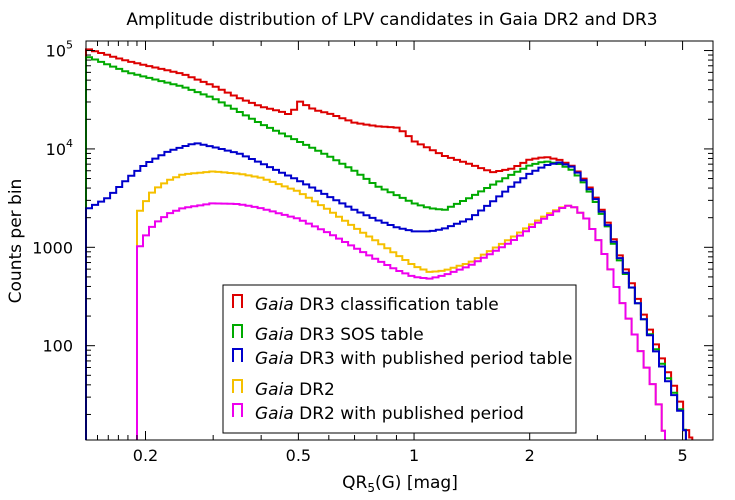  Describe the element at coordinates (295, 390) in the screenshot. I see `legend-label-4: Gaia DR2` at that location.